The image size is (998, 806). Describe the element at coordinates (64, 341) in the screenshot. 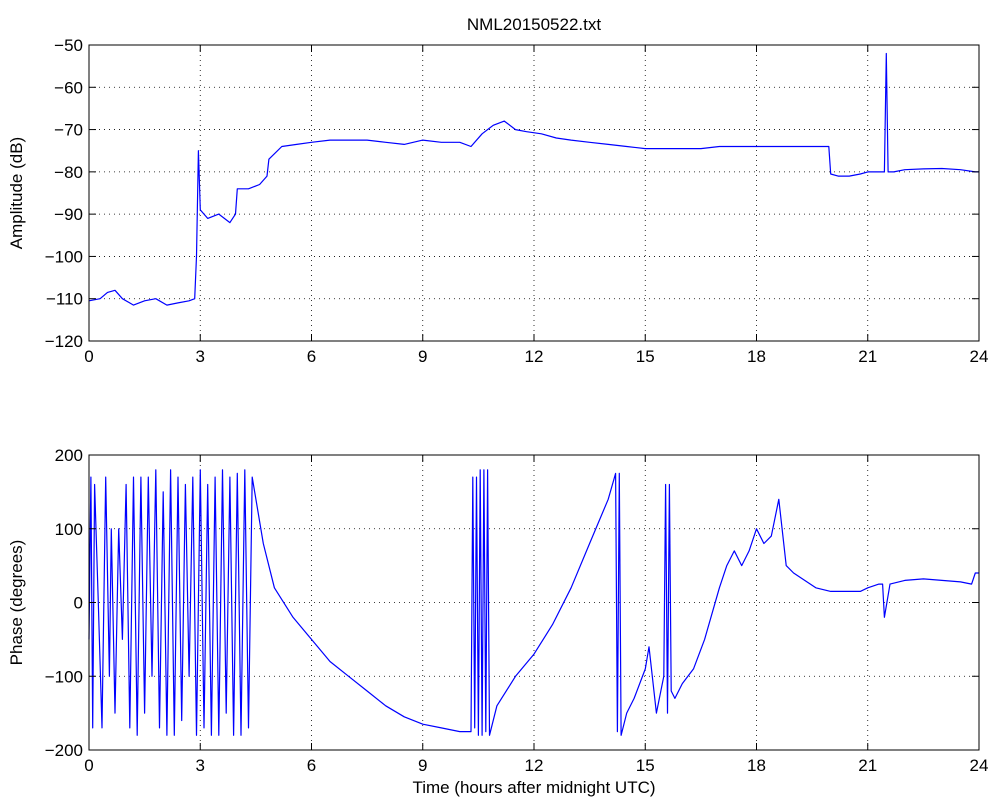

I see `amplitude-y-tick-label: −120` at that location.